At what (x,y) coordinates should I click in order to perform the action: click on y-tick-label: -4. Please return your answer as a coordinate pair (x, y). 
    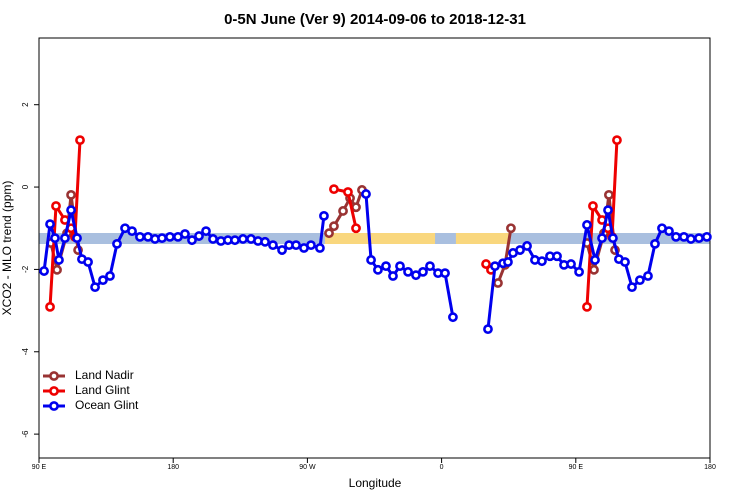
    Looking at the image, I should click on (25, 352).